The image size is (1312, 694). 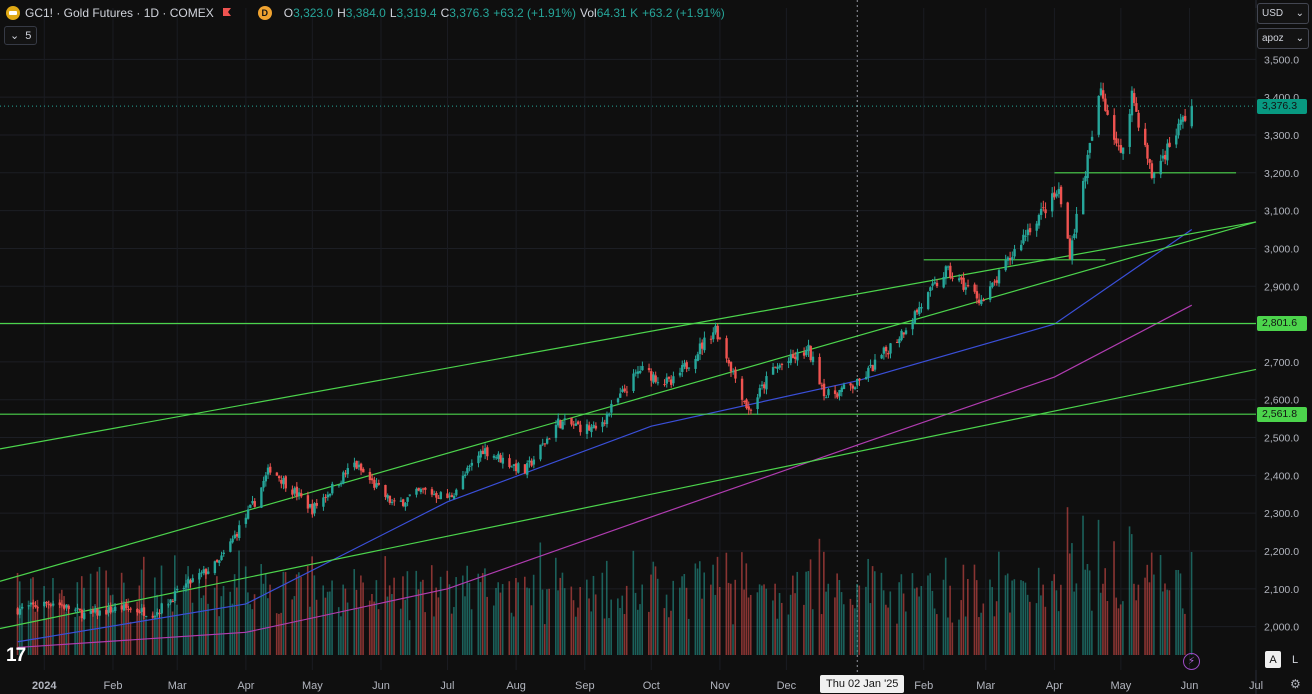 I want to click on indicators-toggle-button: ⌄ 5, so click(x=21, y=35).